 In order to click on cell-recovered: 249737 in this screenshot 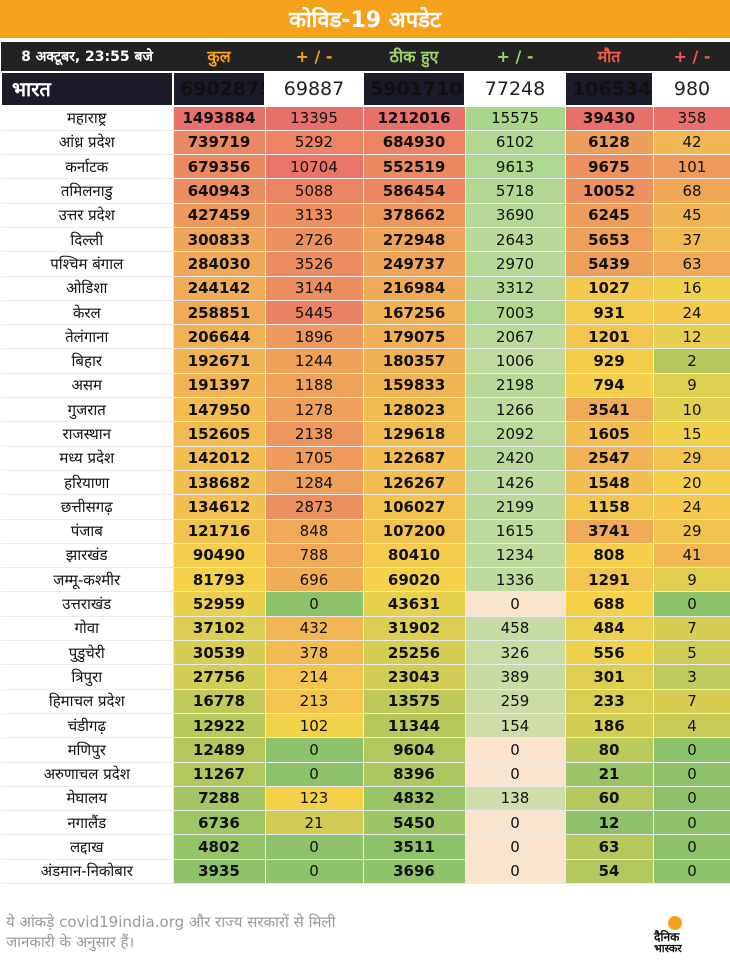, I will do `click(414, 264)`.